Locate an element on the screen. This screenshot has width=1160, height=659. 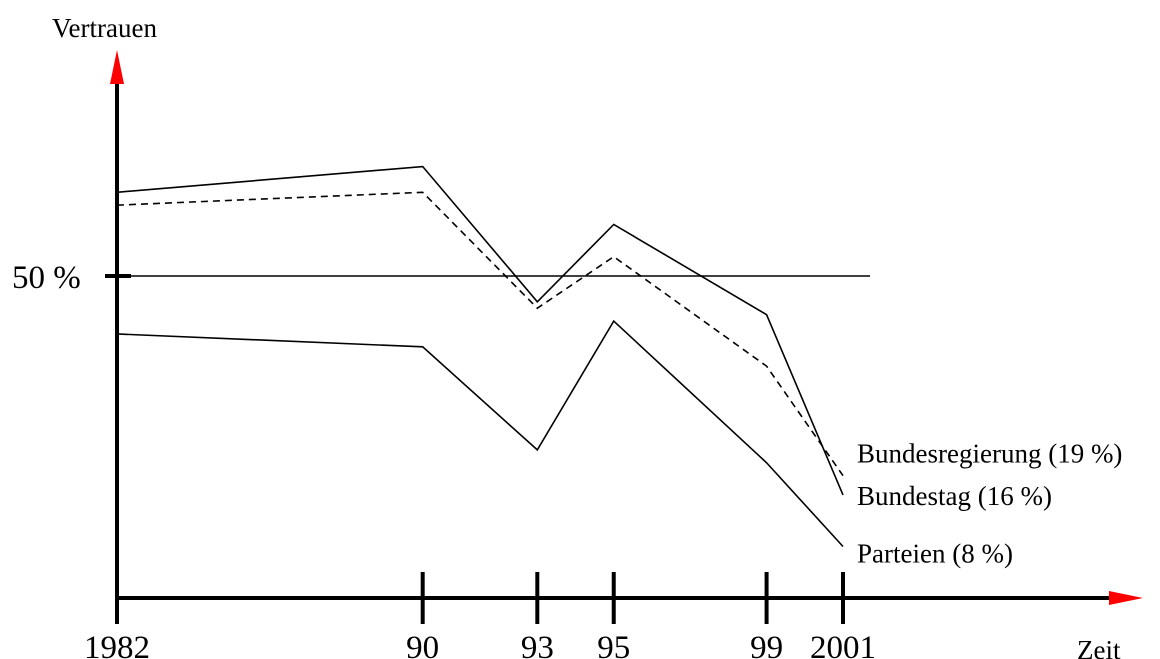
x-tick-label: 93 is located at coordinates (537, 644).